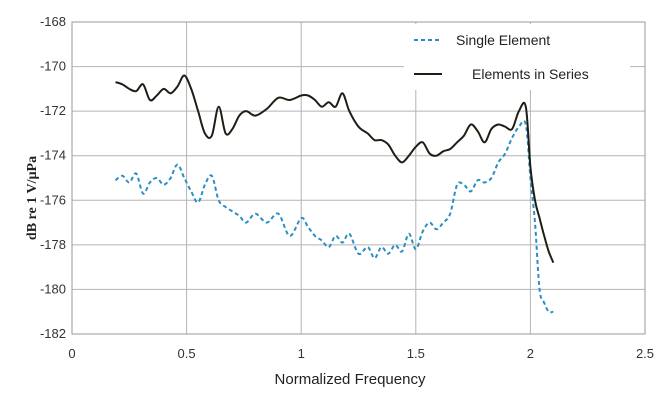  What do you see at coordinates (503, 40) in the screenshot?
I see `legend-label-single-element: Single Element` at bounding box center [503, 40].